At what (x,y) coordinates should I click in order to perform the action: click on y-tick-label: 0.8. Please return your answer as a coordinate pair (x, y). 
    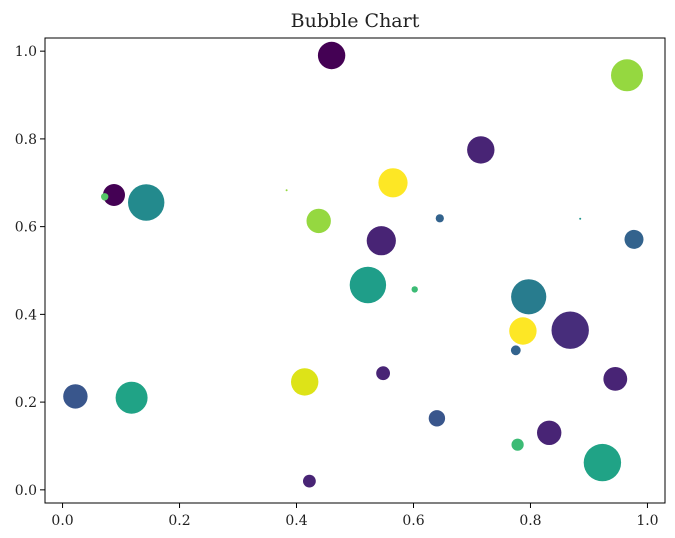
    Looking at the image, I should click on (26, 140).